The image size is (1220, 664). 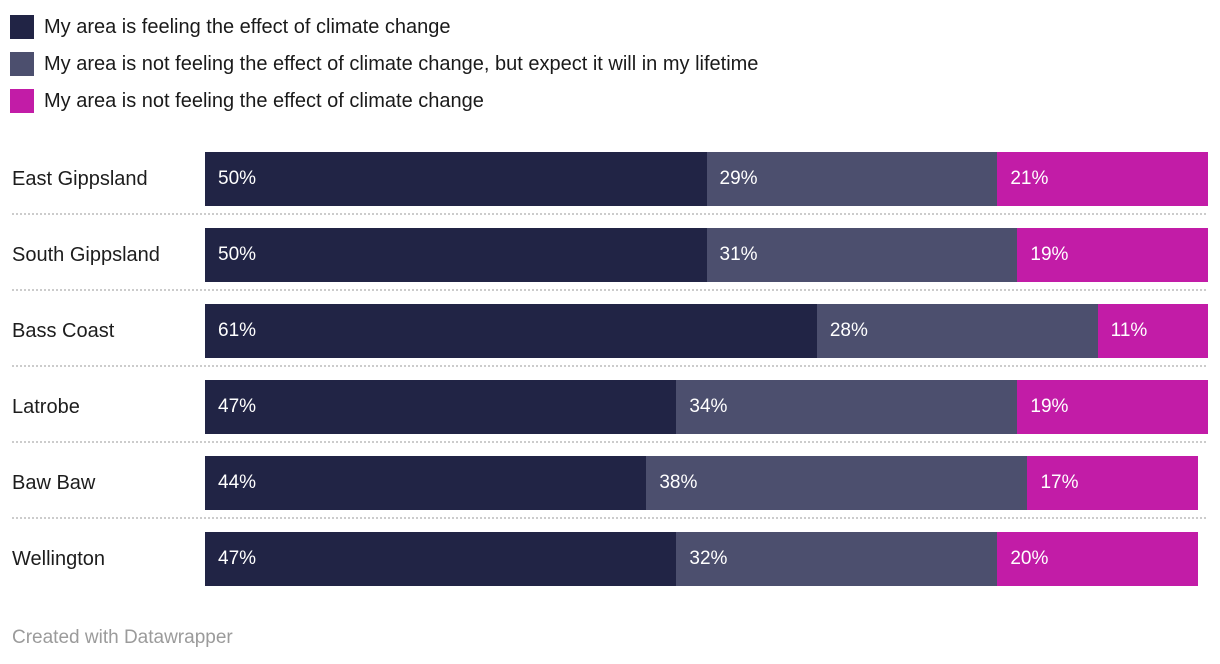 I want to click on chart-row: Baw Baw 44% 38% 17%, so click(x=610, y=483).